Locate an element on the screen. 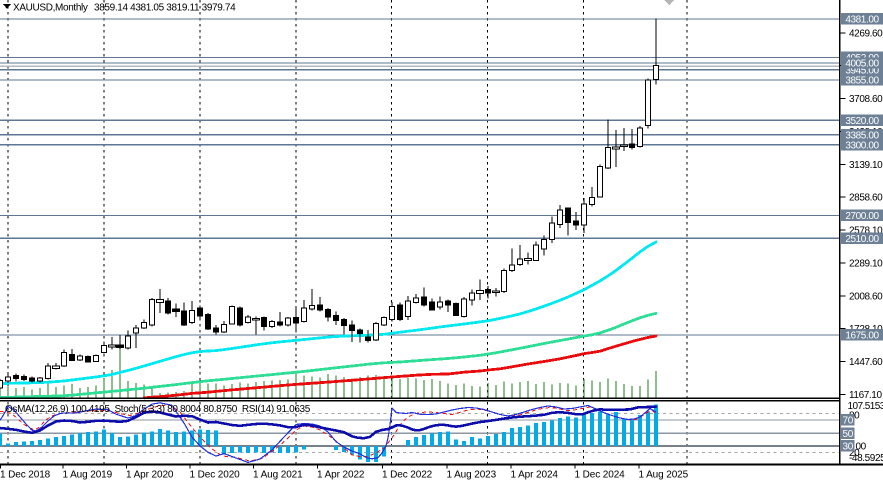 This screenshot has height=484, width=883. svg-text: 2510.00 is located at coordinates (862, 239).